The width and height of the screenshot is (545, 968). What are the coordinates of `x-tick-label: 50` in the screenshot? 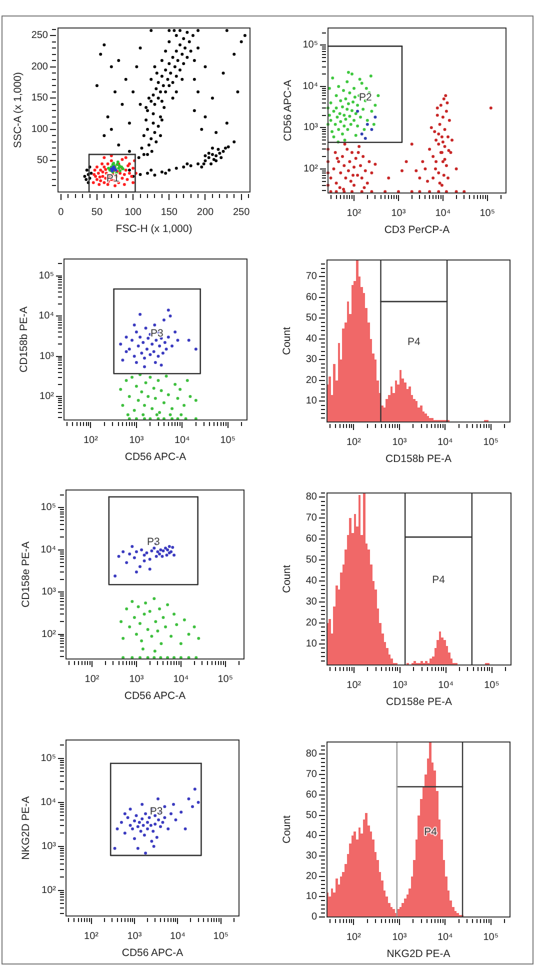 It's located at (97, 212).